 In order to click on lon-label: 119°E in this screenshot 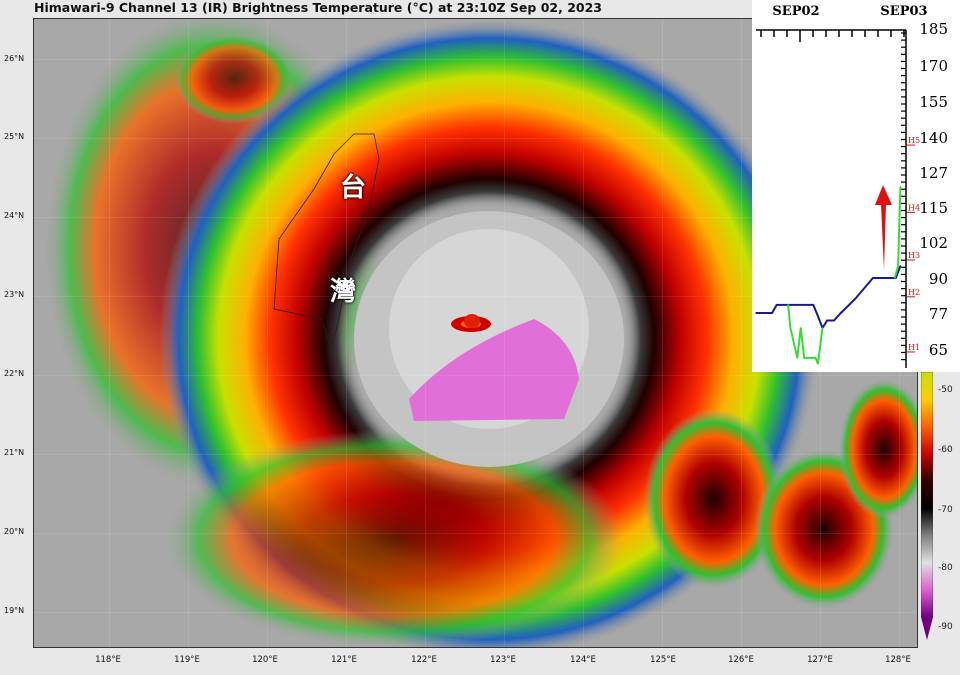, I will do `click(187, 660)`.